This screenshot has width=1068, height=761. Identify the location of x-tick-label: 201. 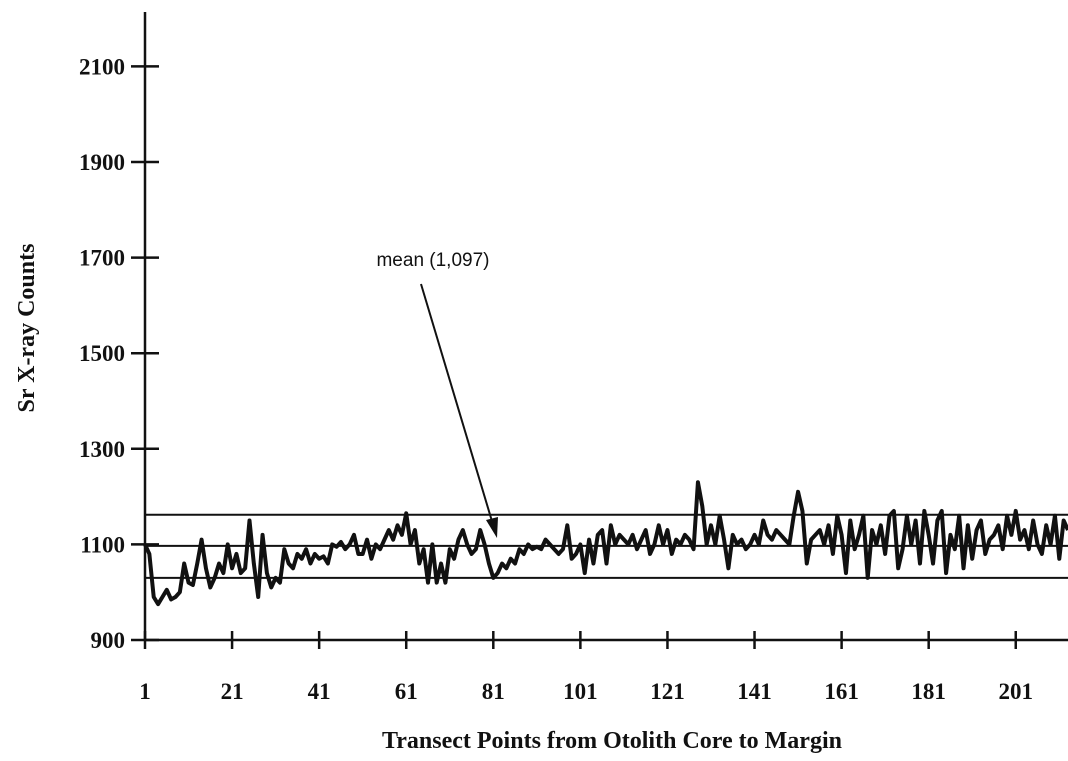
(1016, 691).